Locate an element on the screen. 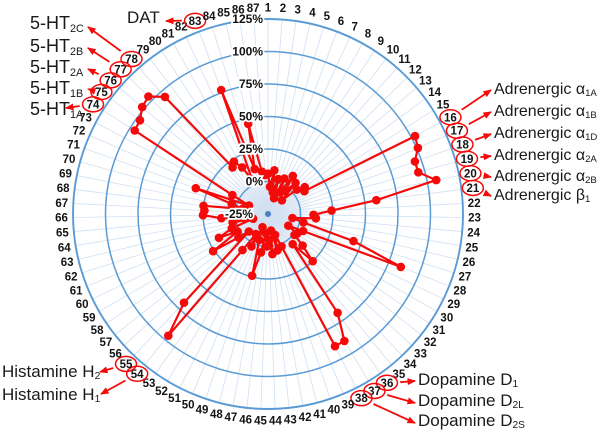  spoke-number: 73 is located at coordinates (85, 118).